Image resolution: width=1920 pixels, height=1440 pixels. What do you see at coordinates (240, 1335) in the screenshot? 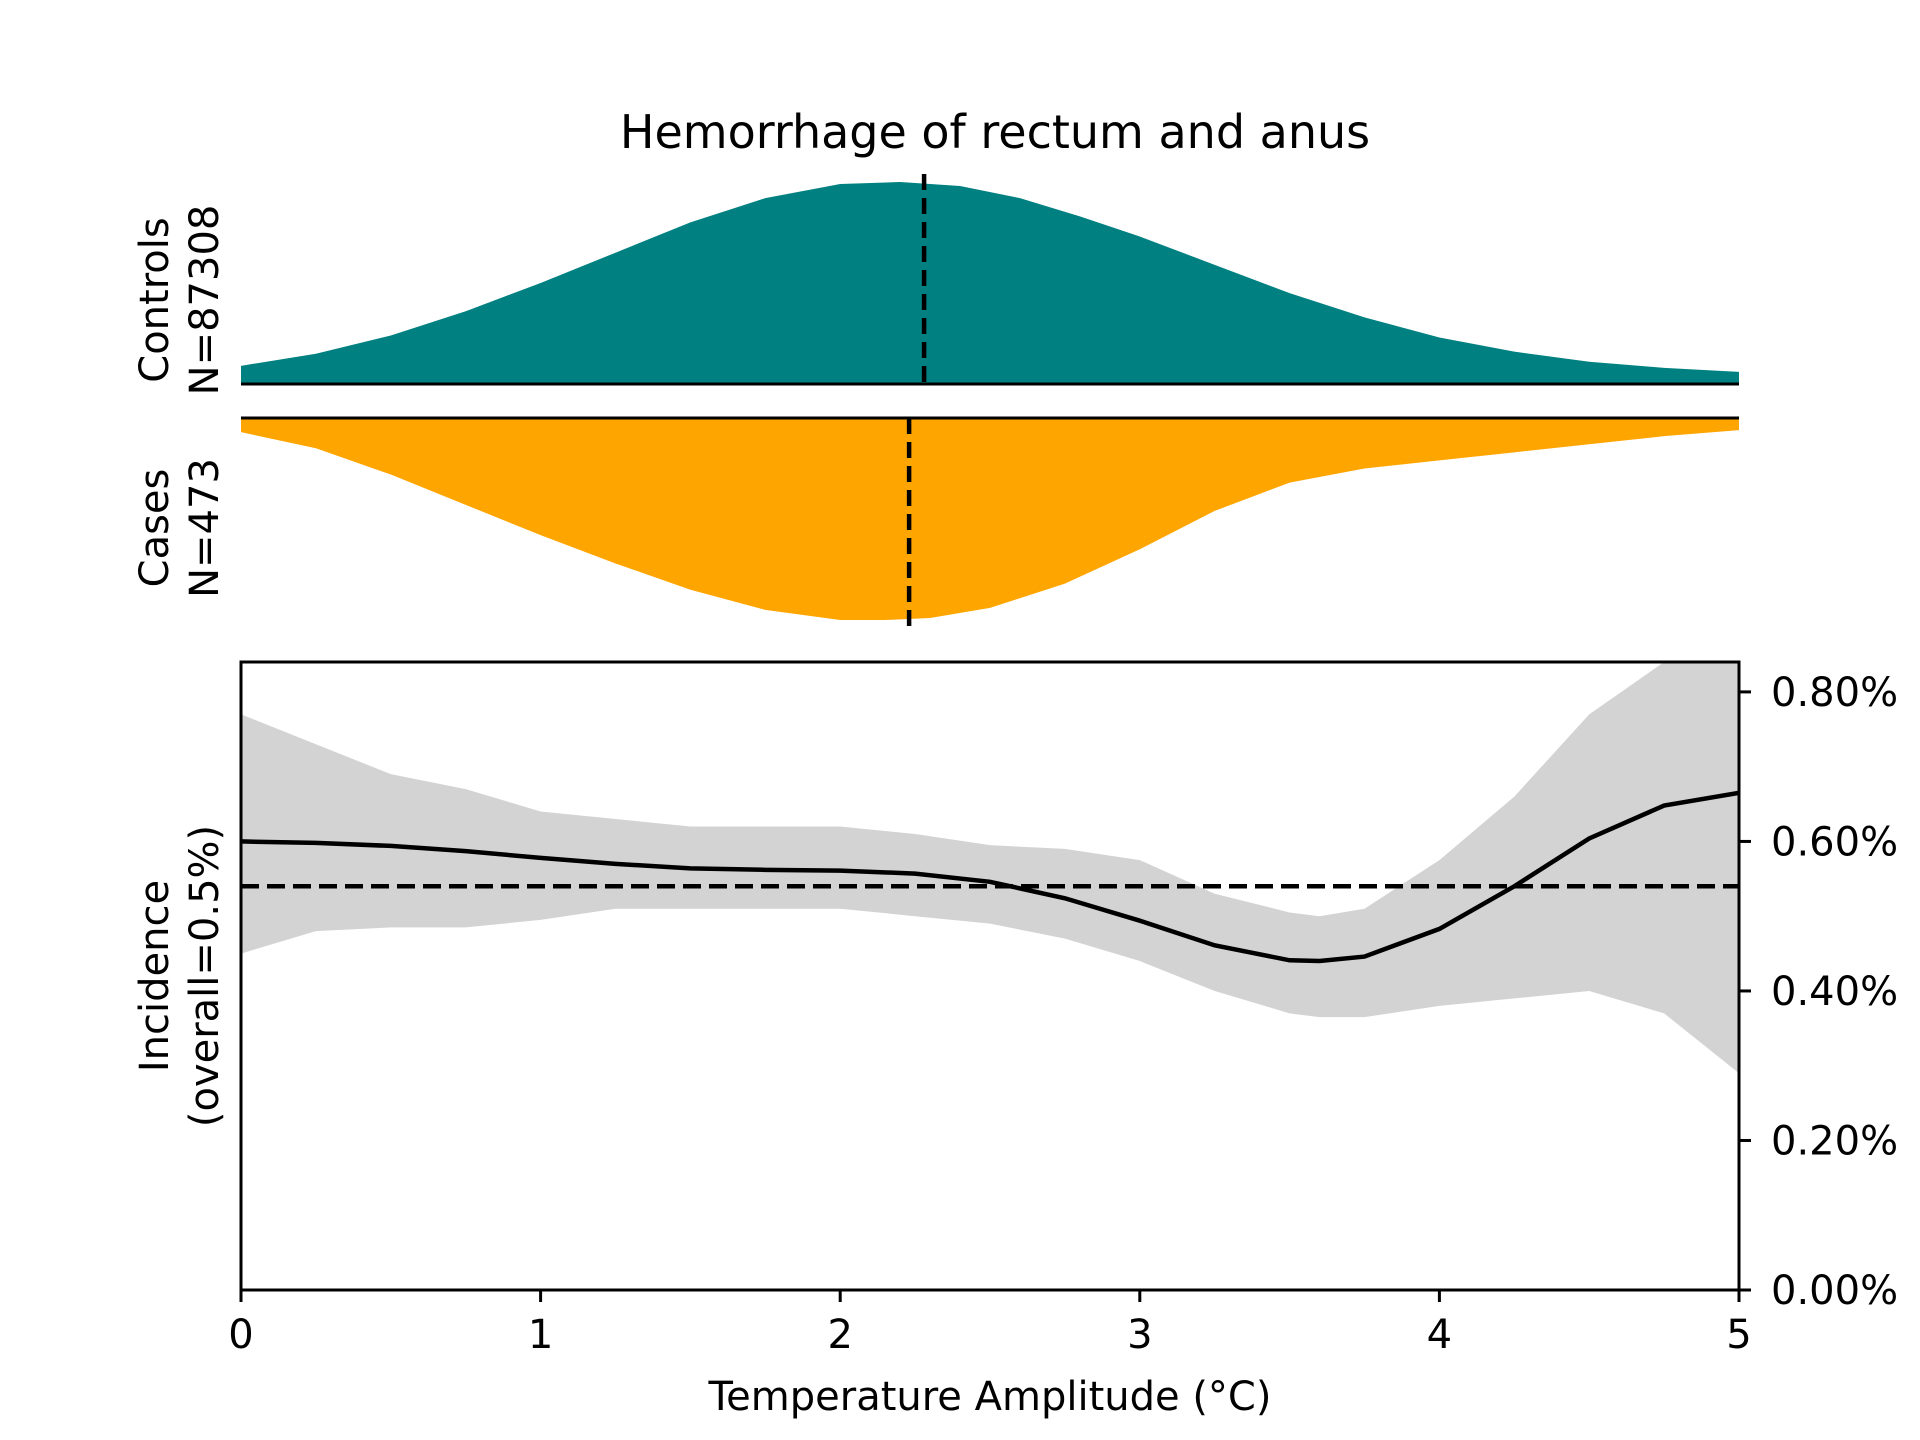
I see `x-tick-label: 0` at bounding box center [240, 1335].